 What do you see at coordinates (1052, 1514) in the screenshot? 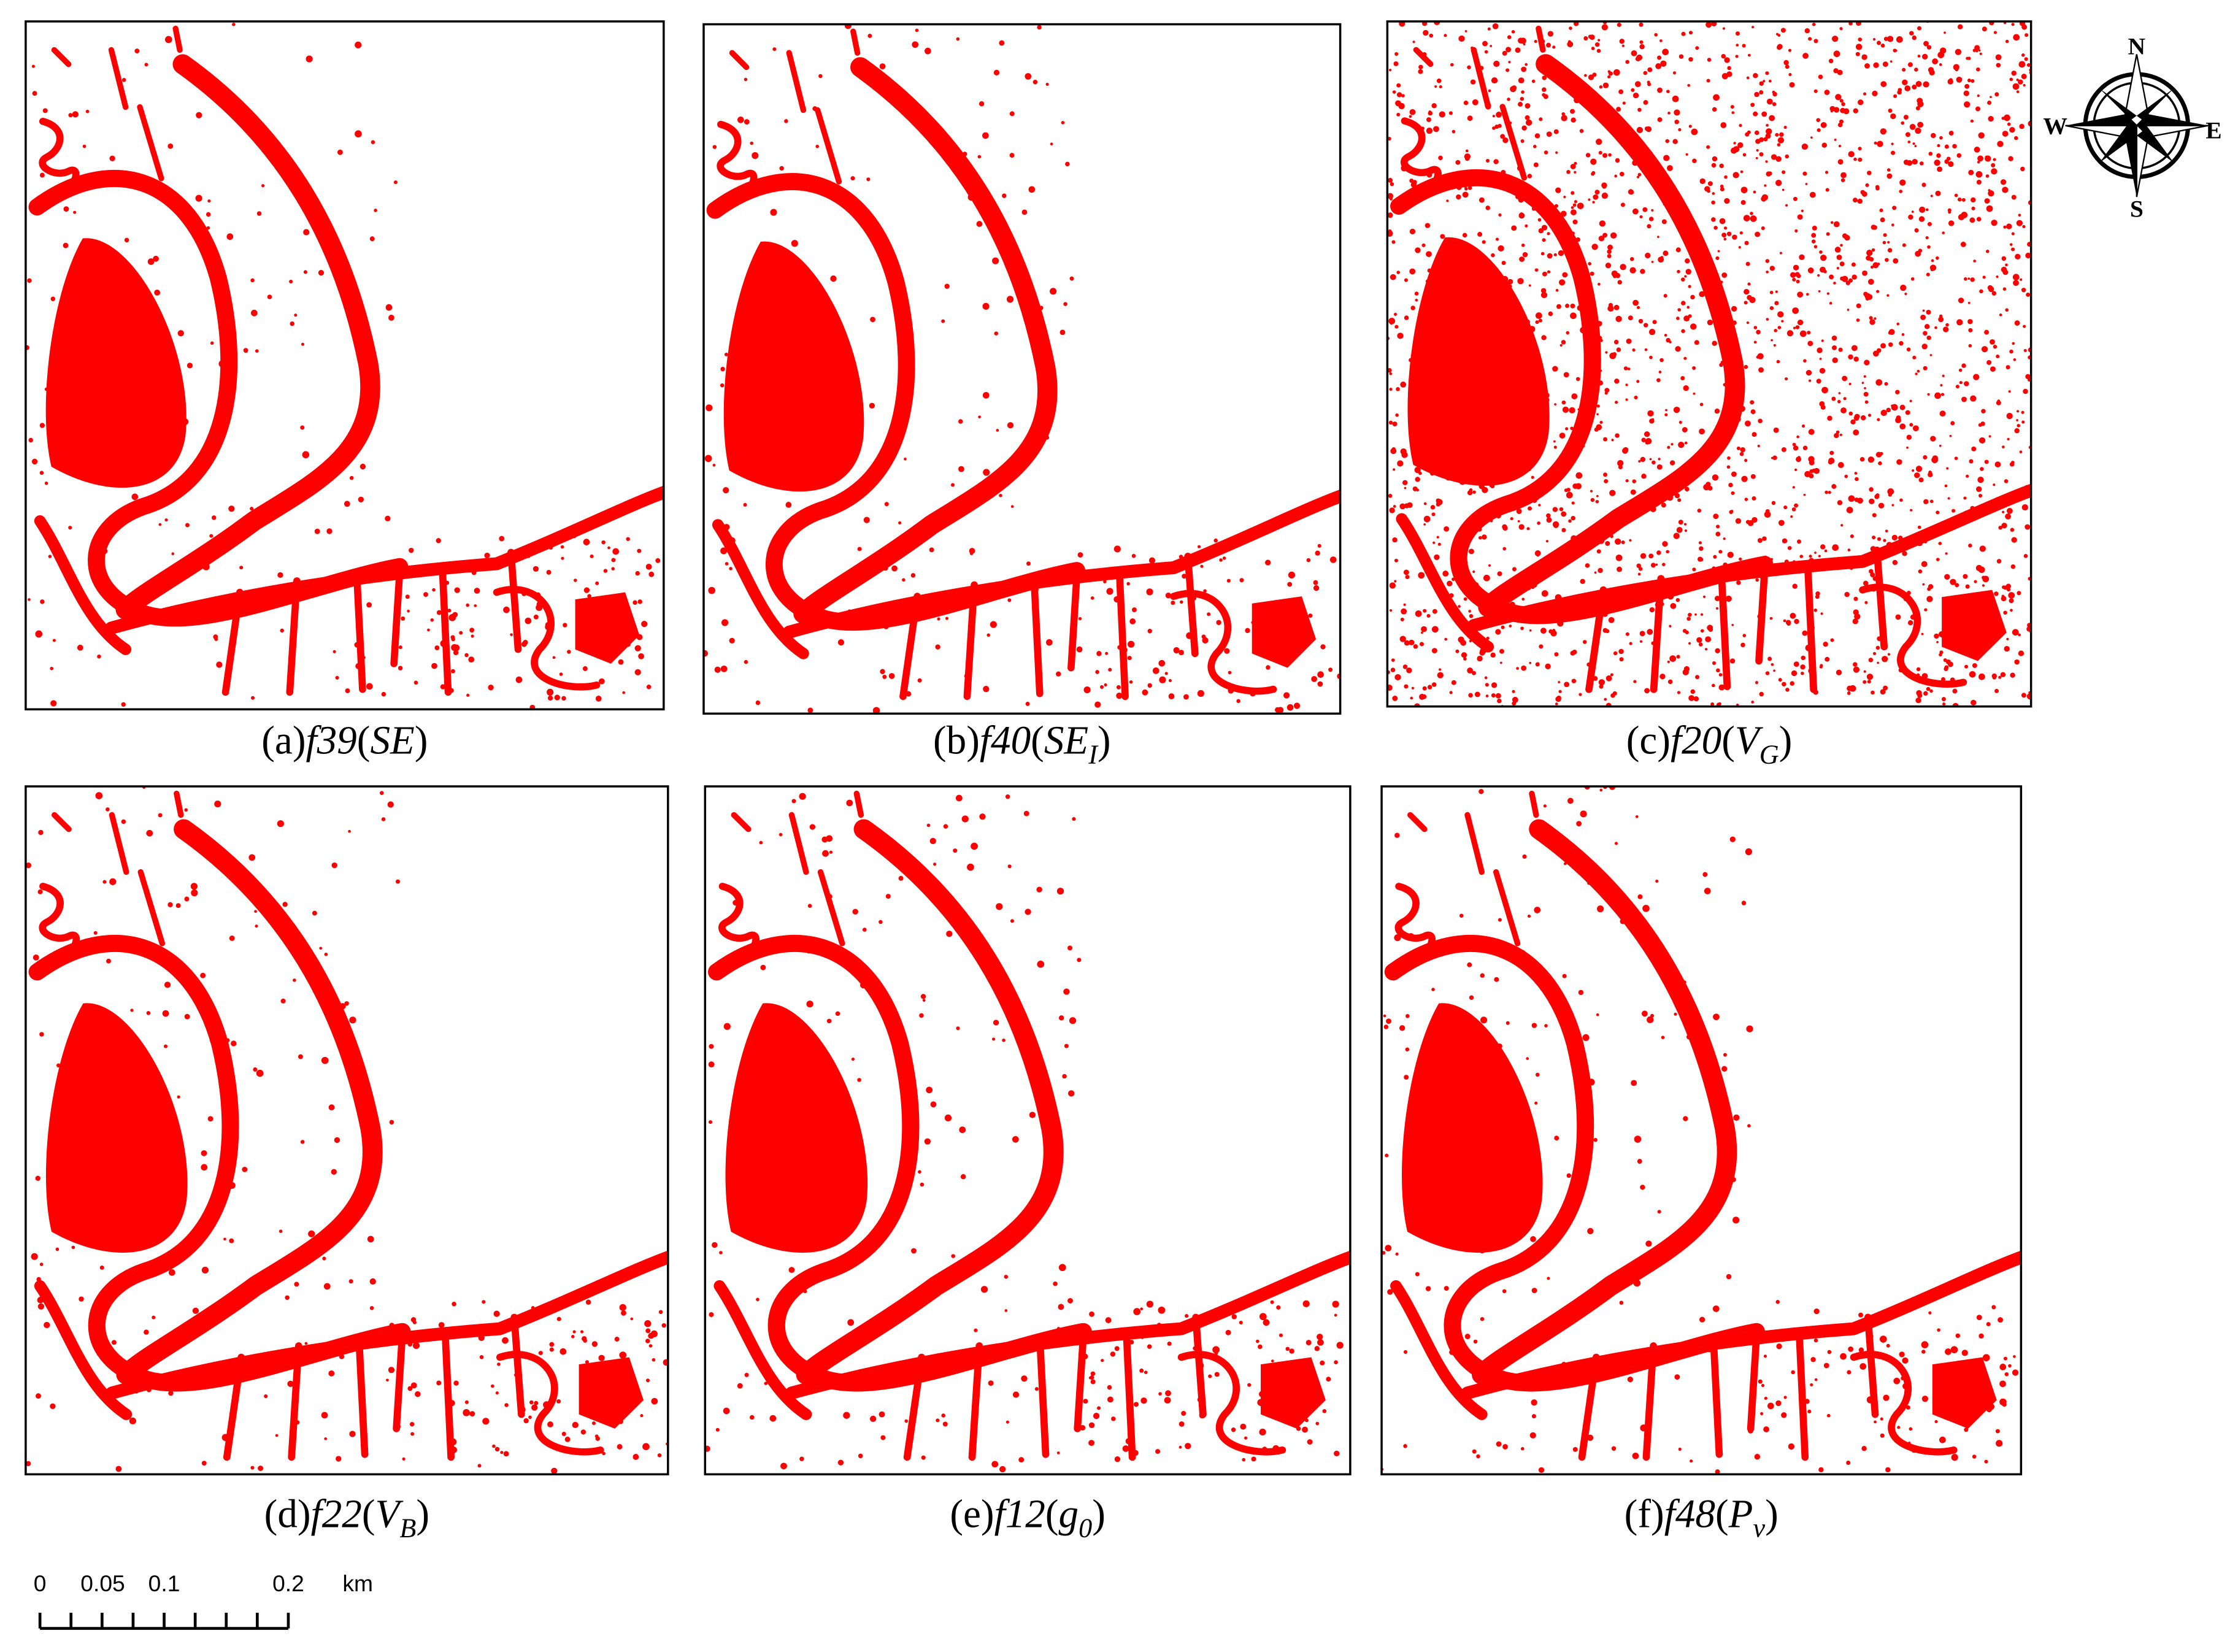
I see `paren-open: (` at bounding box center [1052, 1514].